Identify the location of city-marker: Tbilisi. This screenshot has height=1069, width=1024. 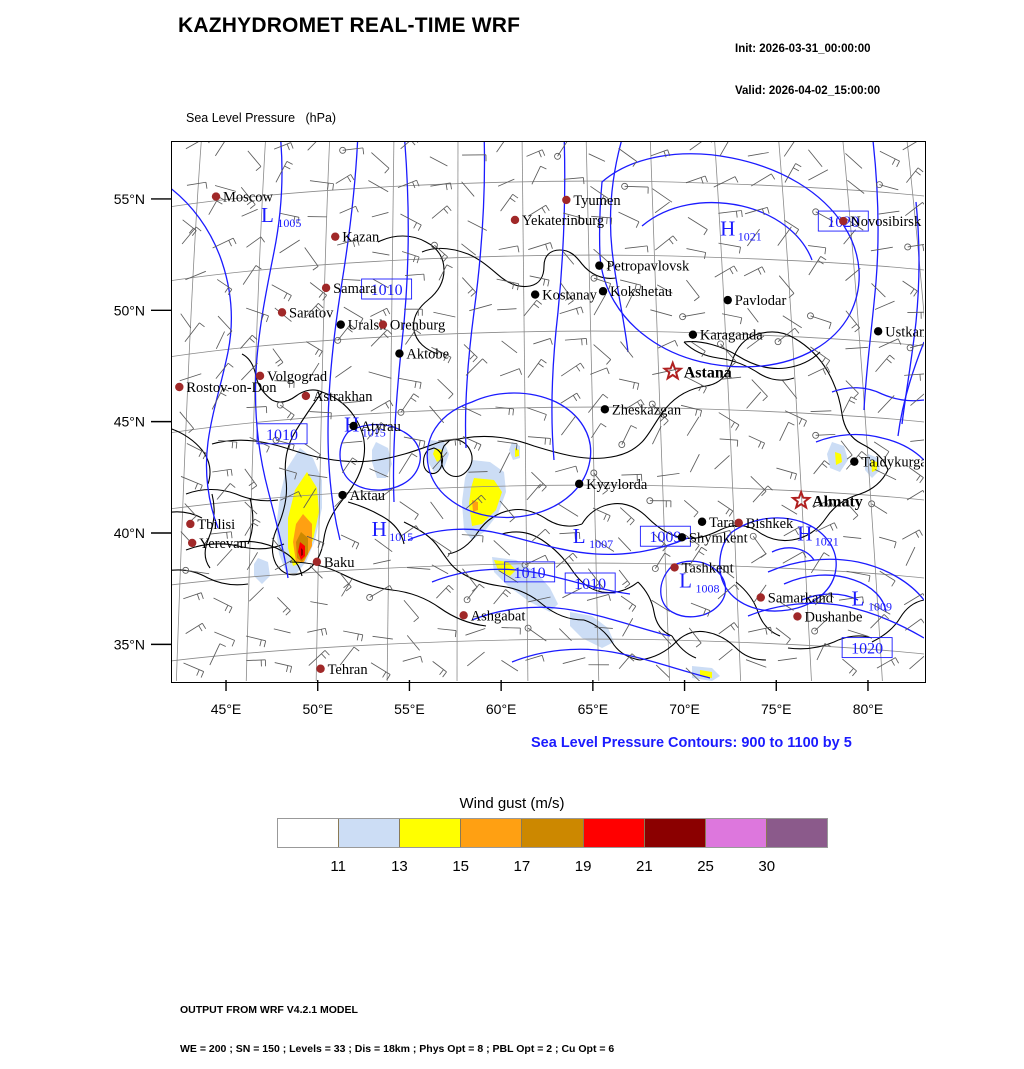
(210, 525).